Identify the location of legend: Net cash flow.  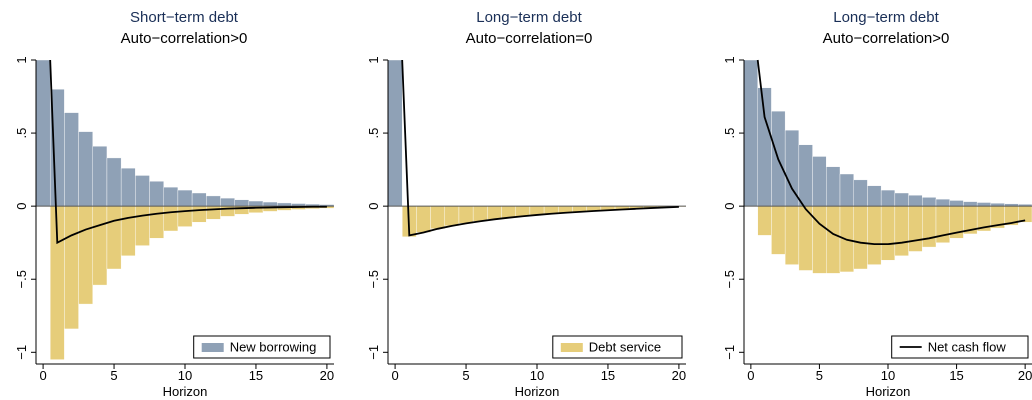
(960, 347).